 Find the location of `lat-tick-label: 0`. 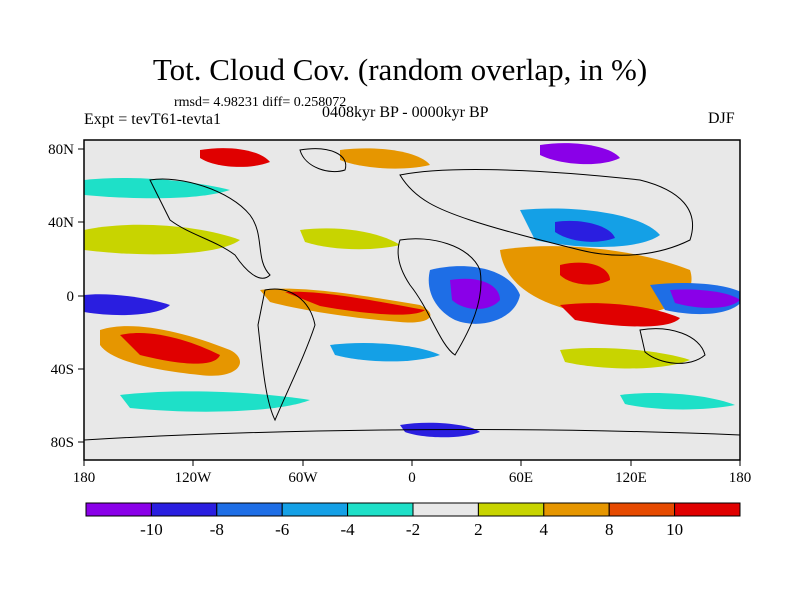

lat-tick-label: 0 is located at coordinates (71, 297).